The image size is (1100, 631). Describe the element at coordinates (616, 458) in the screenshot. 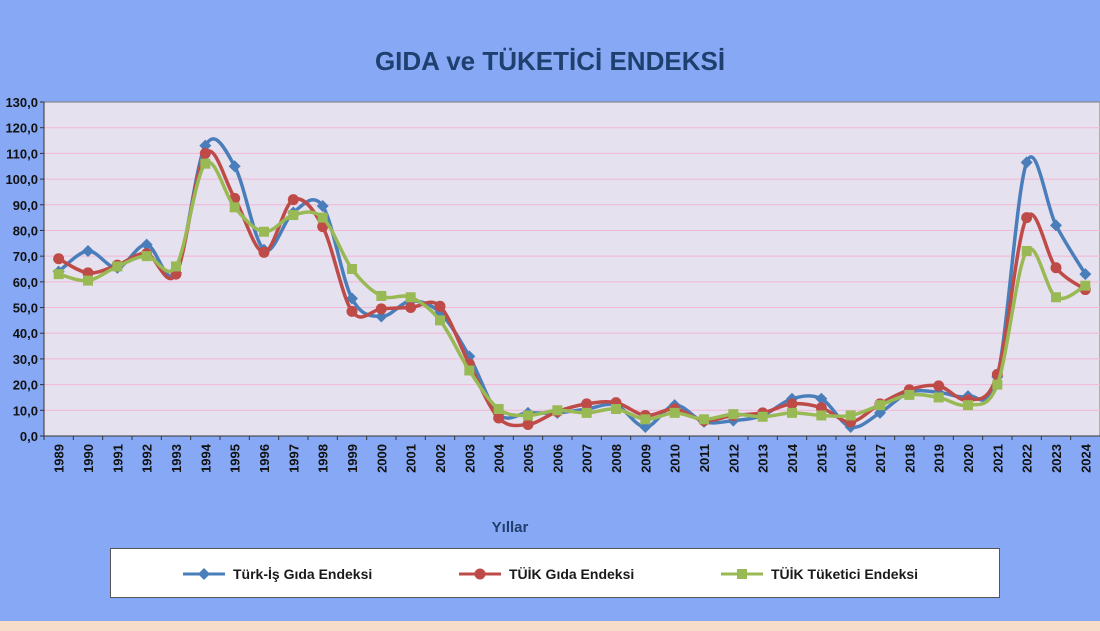

I see `x-tick-label: 2008` at that location.